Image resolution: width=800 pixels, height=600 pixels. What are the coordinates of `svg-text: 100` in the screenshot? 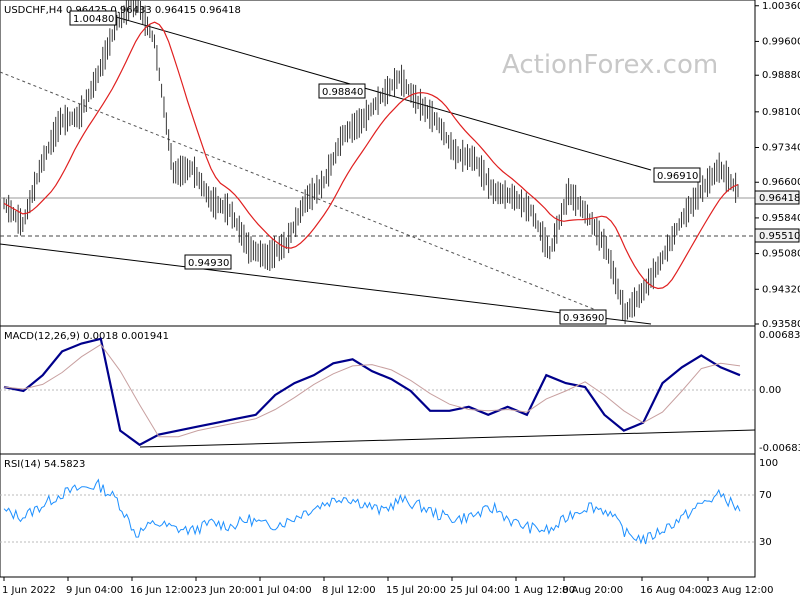 It's located at (768, 463).